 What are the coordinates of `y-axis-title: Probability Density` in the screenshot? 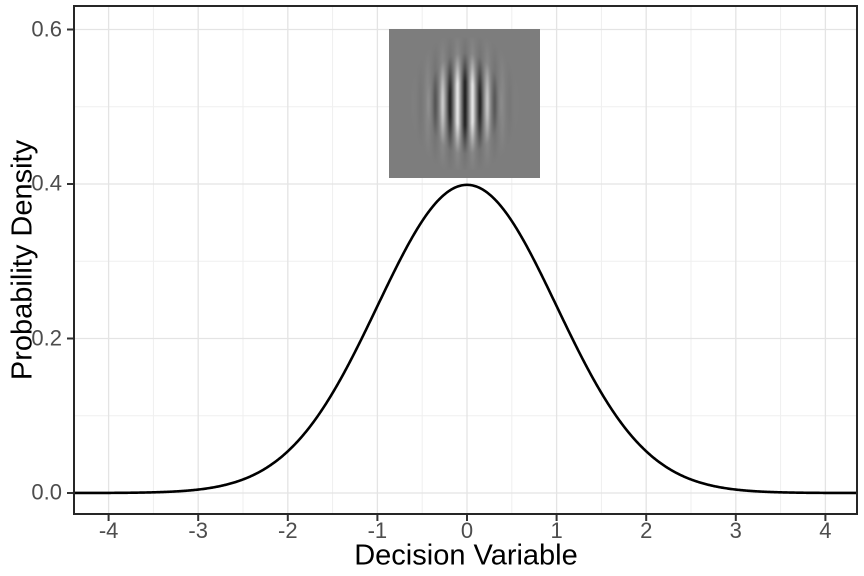 It's located at (22, 260).